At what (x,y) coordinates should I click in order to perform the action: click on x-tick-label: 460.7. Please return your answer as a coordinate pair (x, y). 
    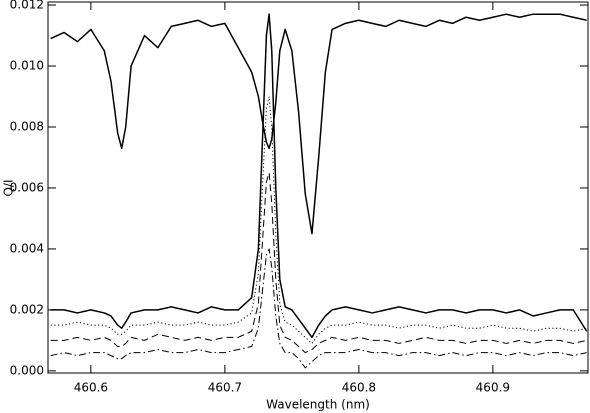
    Looking at the image, I should click on (225, 388).